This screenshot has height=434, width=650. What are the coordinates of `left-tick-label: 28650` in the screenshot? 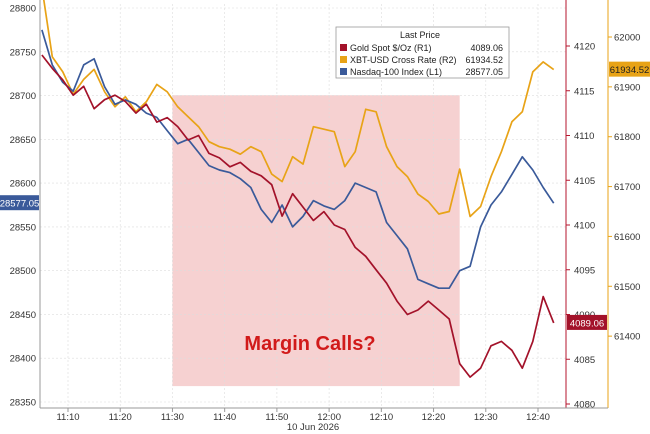 It's located at (23, 140).